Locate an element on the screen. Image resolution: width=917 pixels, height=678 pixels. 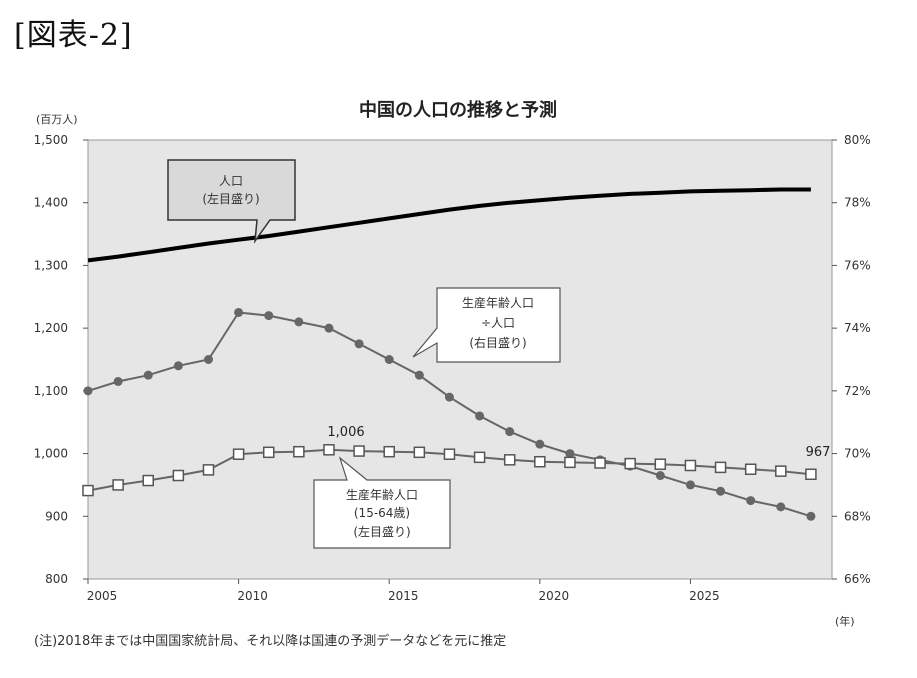
x-tick-label: 2020 is located at coordinates (554, 596).